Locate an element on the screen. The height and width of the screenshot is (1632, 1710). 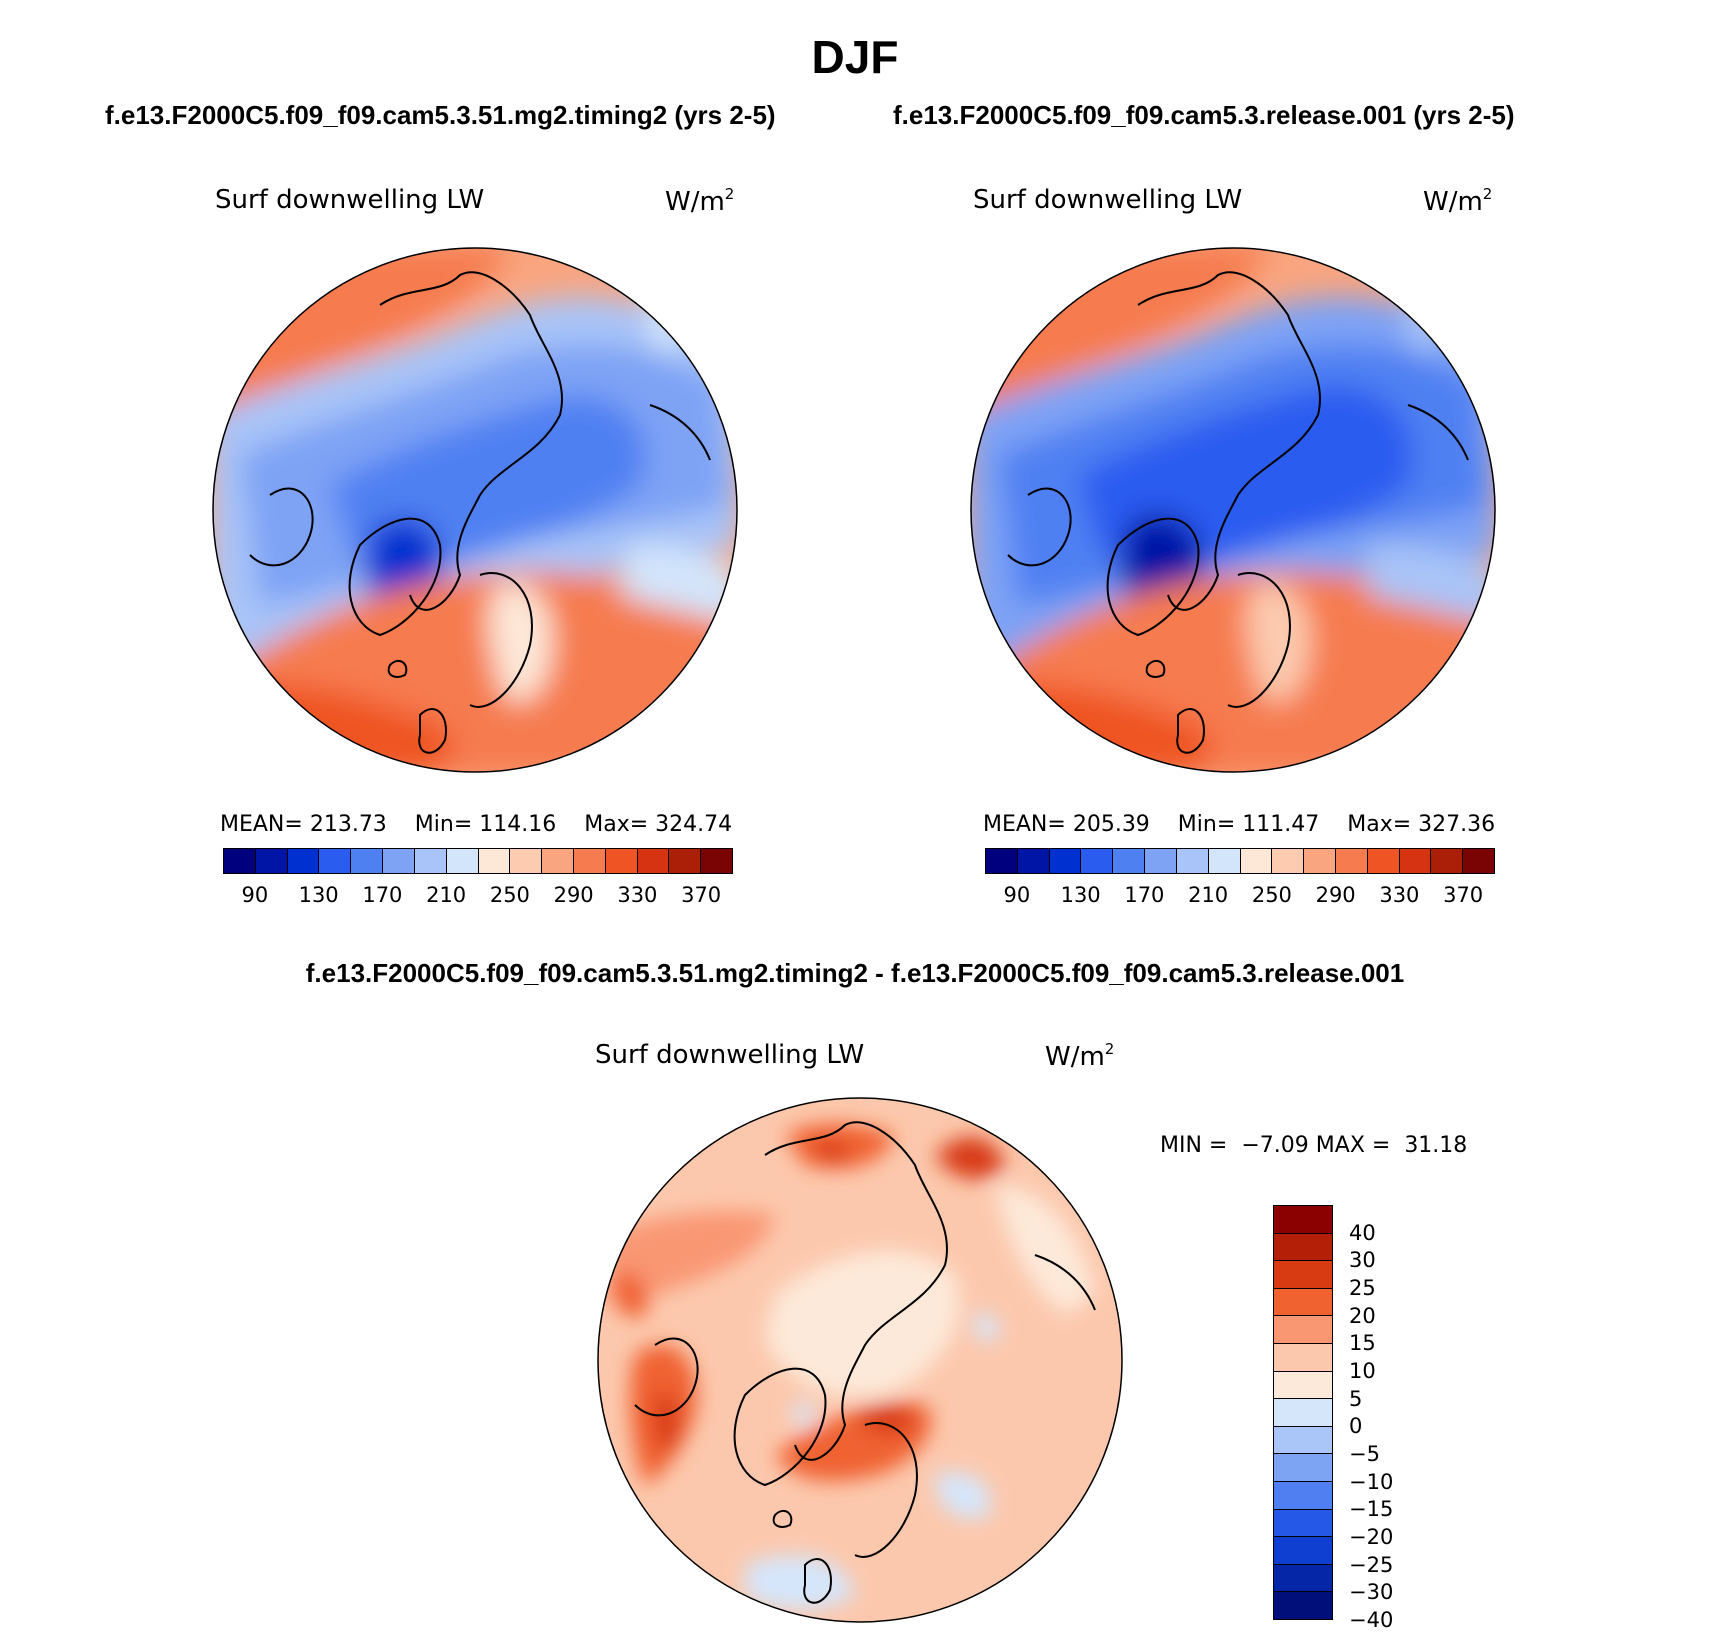
colorbar-difference is located at coordinates (1303, 1412).